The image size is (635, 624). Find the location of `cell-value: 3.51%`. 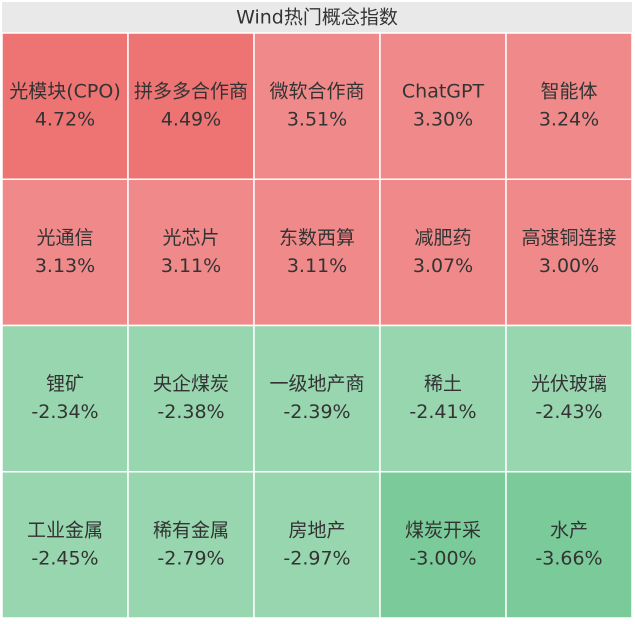

cell-value: 3.51% is located at coordinates (317, 120).